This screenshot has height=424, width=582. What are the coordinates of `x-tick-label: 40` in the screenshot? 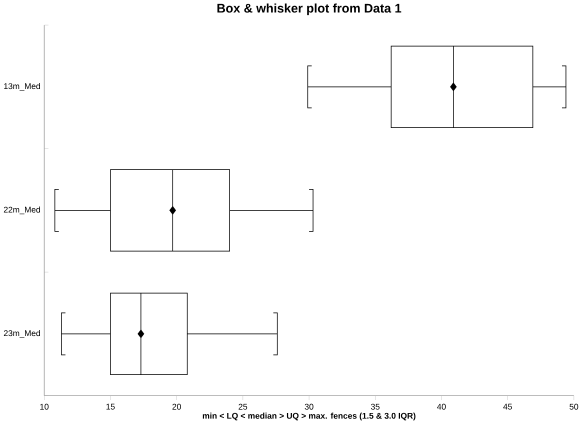 It's located at (441, 407).